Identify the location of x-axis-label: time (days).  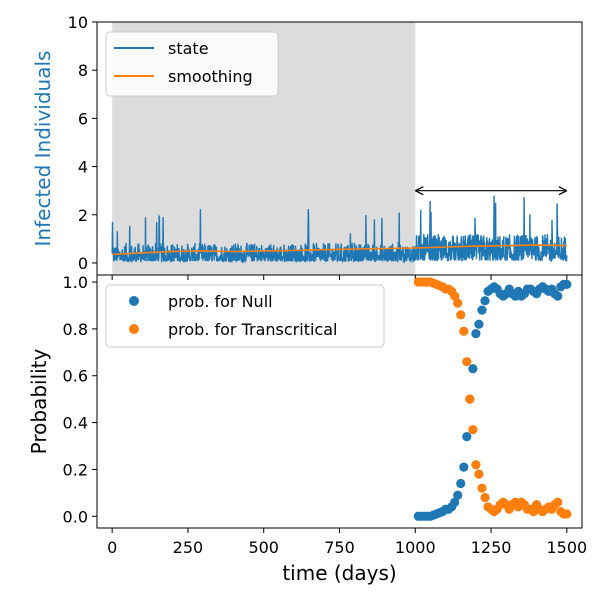
(339, 573).